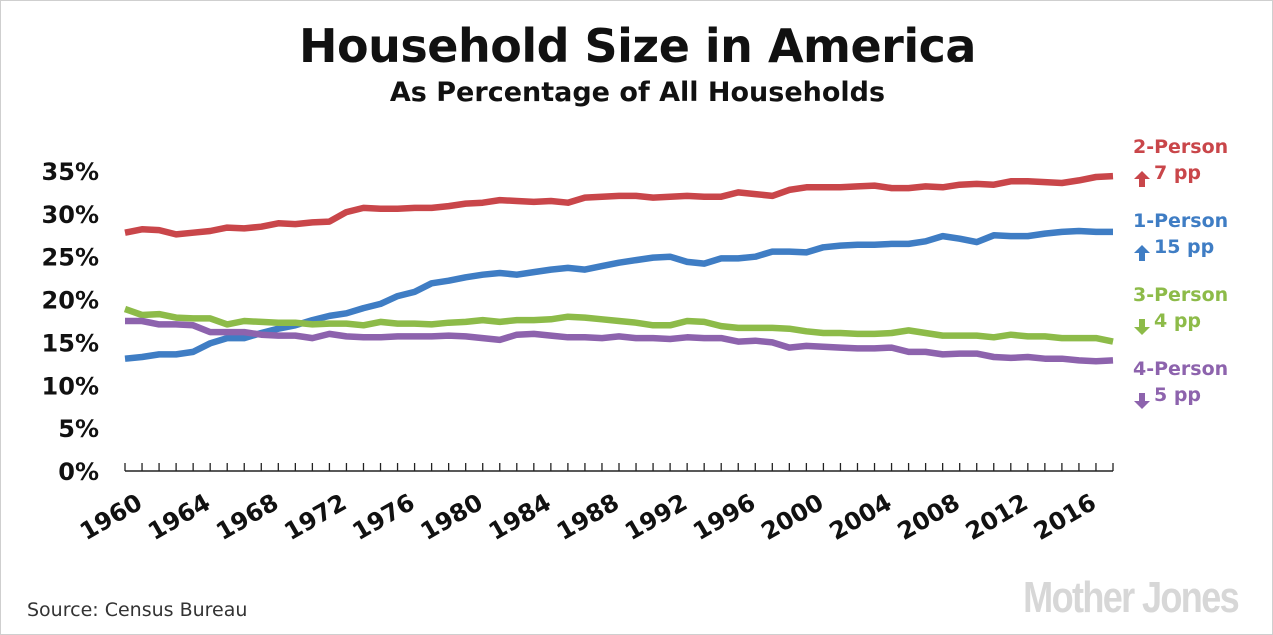  Describe the element at coordinates (637, 46) in the screenshot. I see `chart-title: Household Size in America` at that location.